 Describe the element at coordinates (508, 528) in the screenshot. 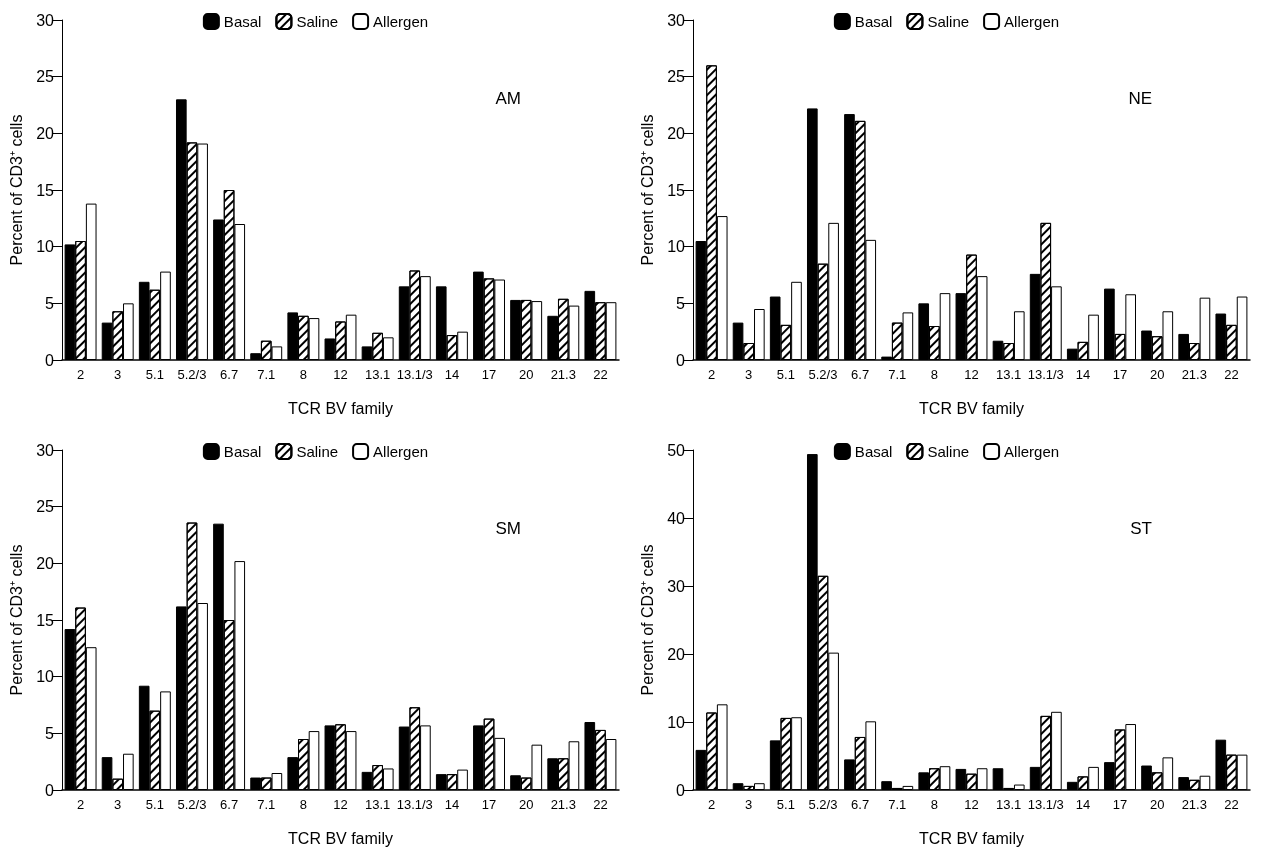

I see `annotation: SM` at that location.